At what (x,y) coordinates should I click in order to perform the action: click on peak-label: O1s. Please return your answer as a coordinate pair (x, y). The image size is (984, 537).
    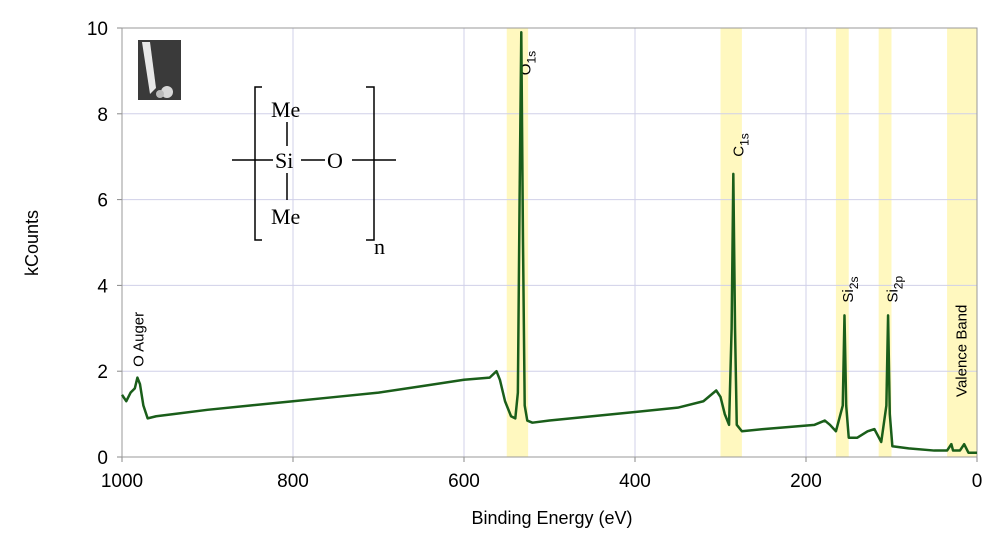
    Looking at the image, I should click on (528, 63).